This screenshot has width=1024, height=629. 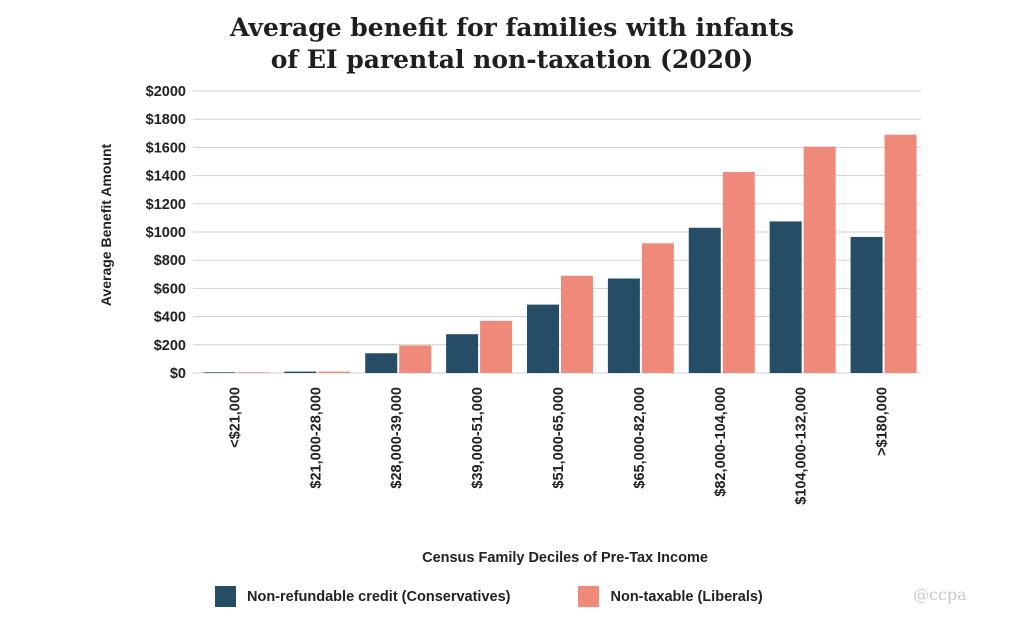 What do you see at coordinates (883, 421) in the screenshot?
I see `x-tick-label: >$180,000` at bounding box center [883, 421].